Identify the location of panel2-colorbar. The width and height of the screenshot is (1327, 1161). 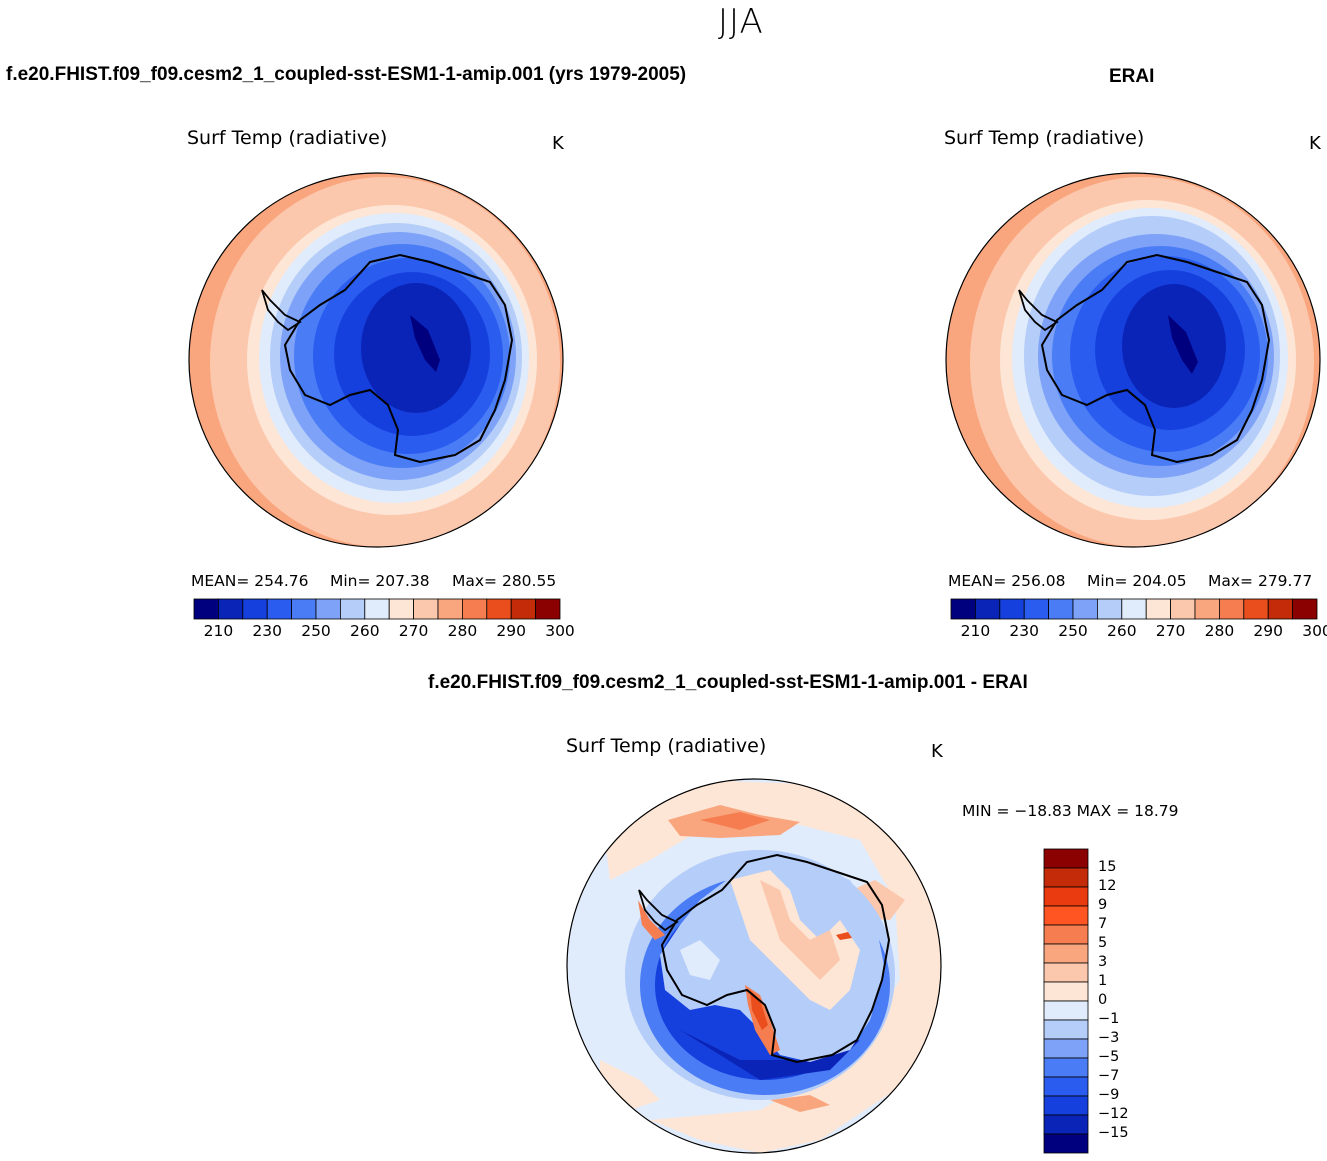
(1134, 609).